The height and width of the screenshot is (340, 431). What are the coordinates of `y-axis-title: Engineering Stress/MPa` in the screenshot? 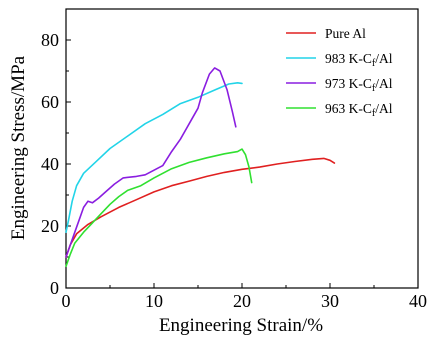 It's located at (18, 147).